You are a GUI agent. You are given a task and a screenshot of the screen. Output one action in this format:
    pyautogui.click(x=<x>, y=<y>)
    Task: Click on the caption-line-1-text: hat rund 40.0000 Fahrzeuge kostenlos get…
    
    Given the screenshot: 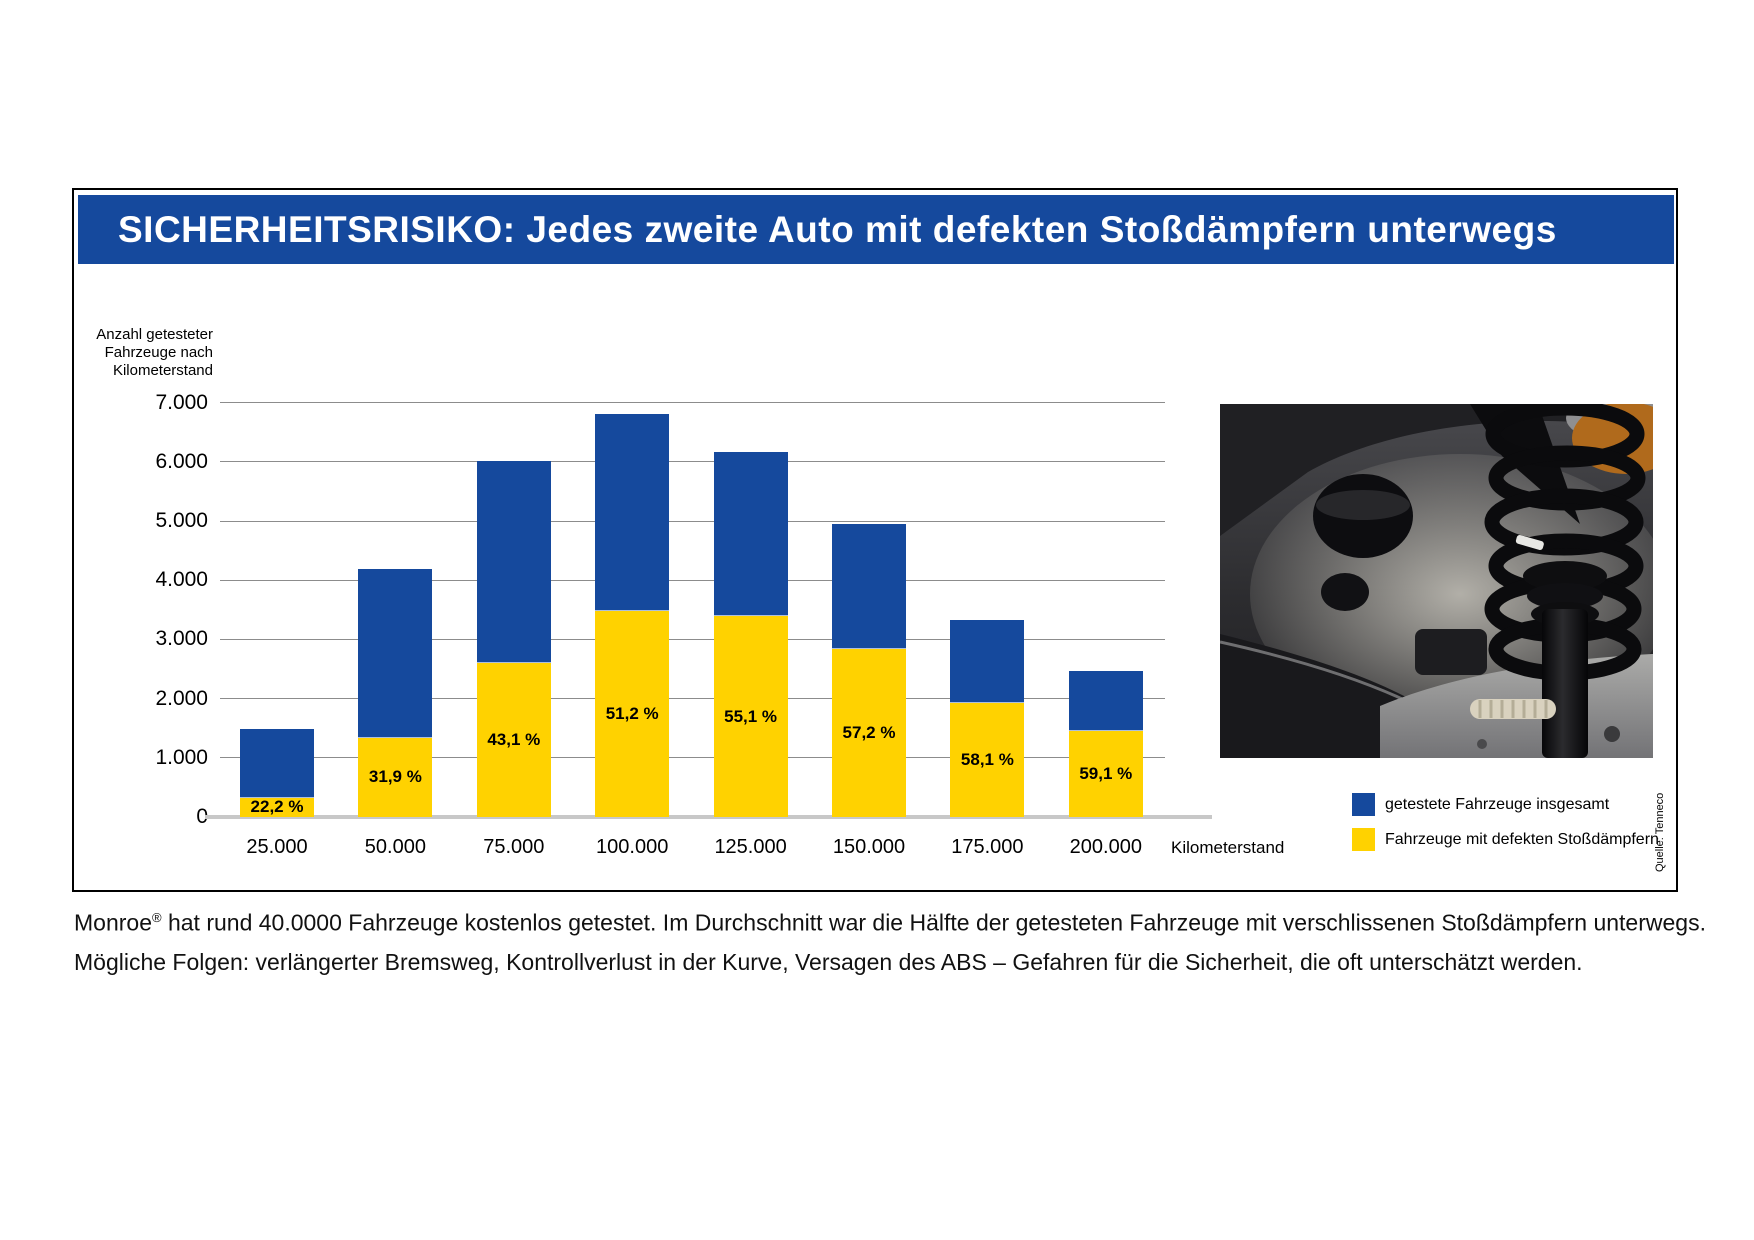 What is the action you would take?
    pyautogui.click(x=933, y=922)
    